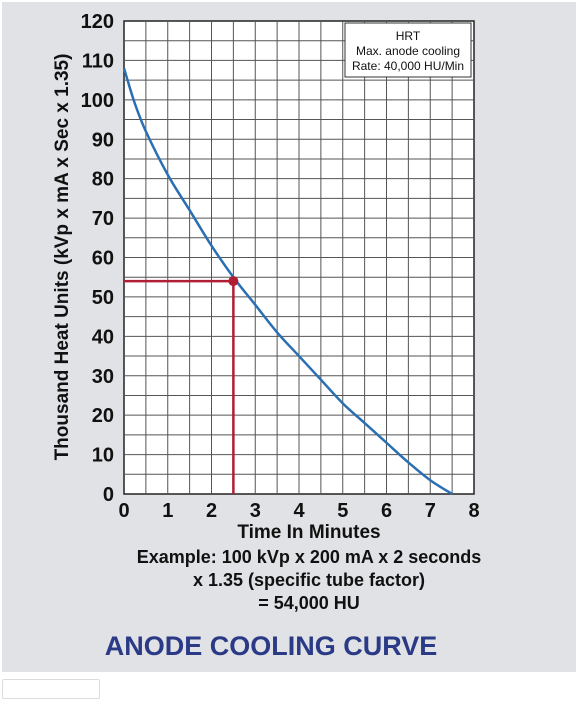 The width and height of the screenshot is (582, 711). I want to click on y-tick-label: 100, so click(97, 101).